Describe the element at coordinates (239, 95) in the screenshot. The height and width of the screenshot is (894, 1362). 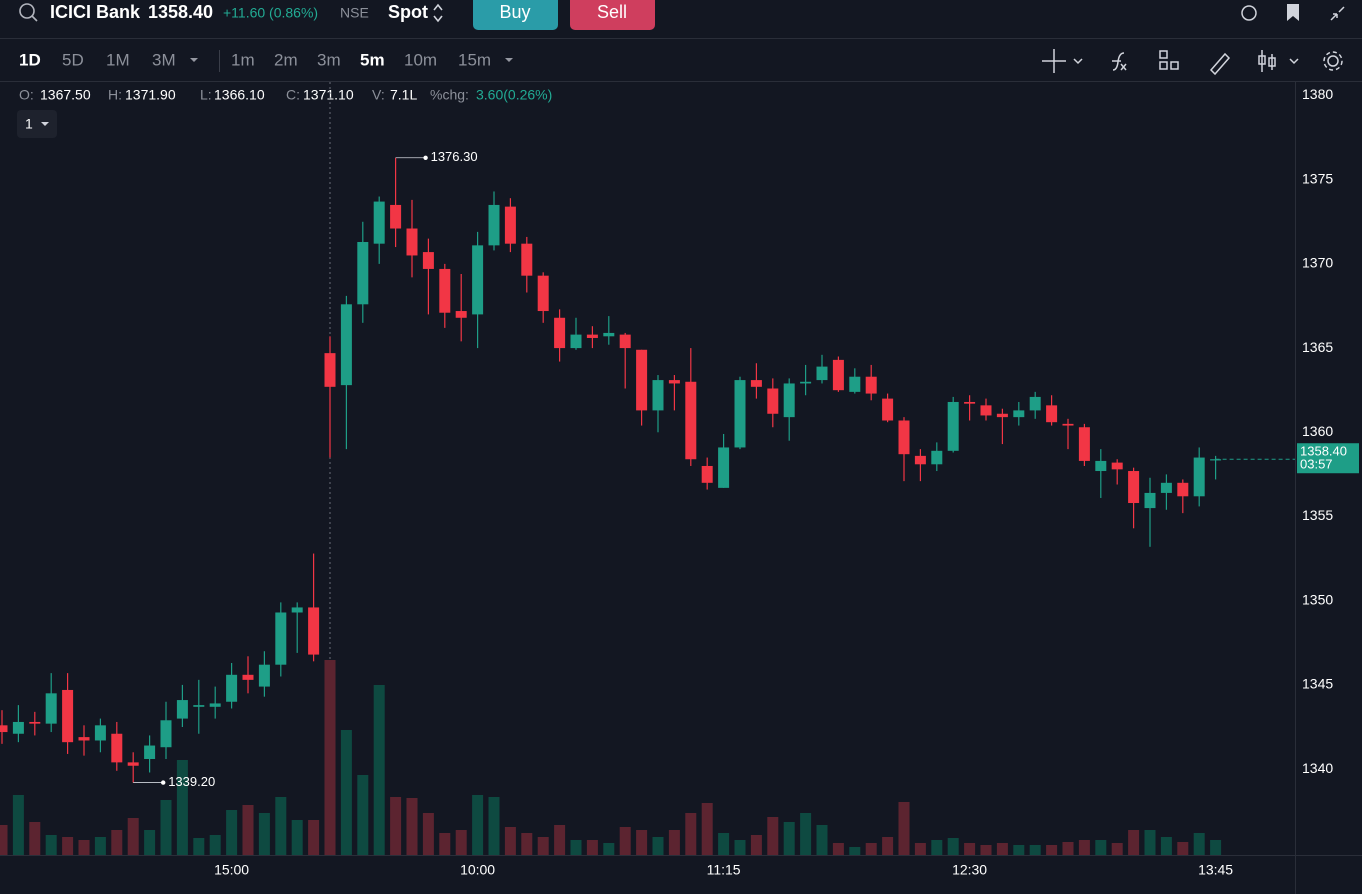
I see `legend-value: 1366.10` at that location.